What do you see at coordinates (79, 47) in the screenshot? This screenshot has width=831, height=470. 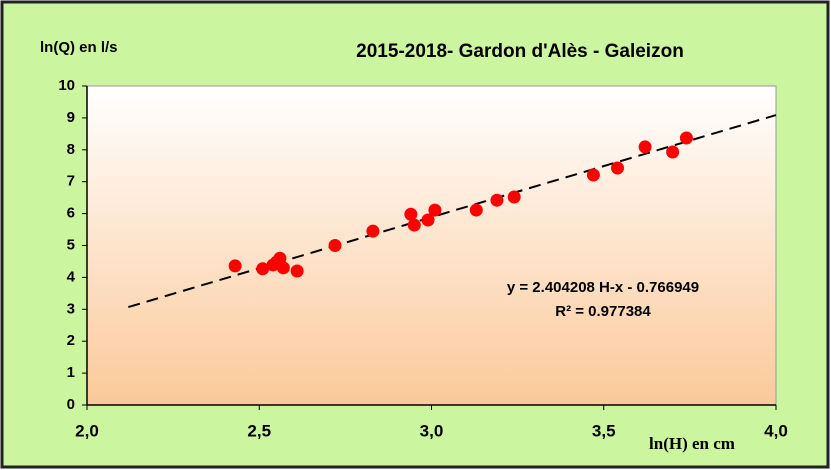 I see `y-axis-label: ln(Q) en l/s` at bounding box center [79, 47].